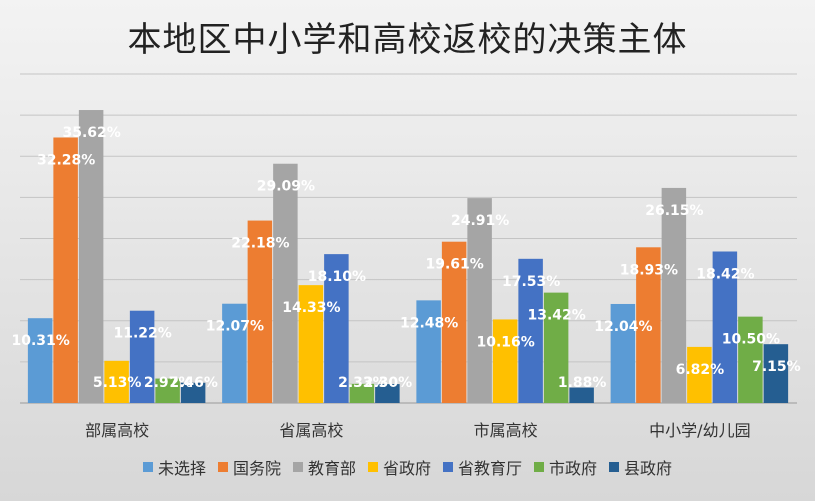 The height and width of the screenshot is (501, 815). What do you see at coordinates (256, 468) in the screenshot?
I see `legend-label-1: 国务院` at bounding box center [256, 468].